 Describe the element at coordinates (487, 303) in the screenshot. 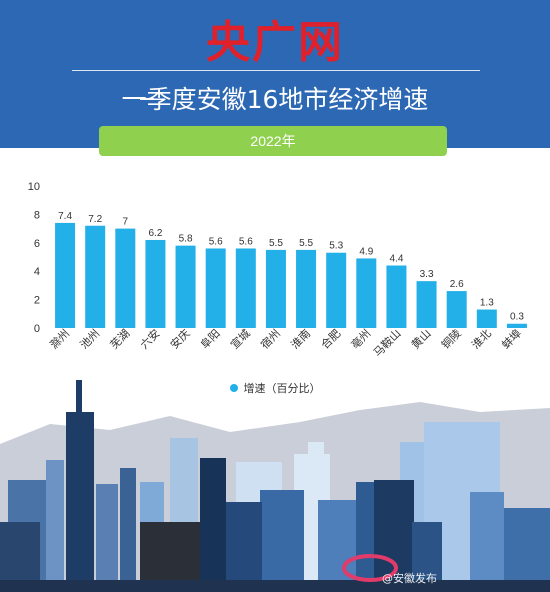

I see `data-label: 1.3` at that location.